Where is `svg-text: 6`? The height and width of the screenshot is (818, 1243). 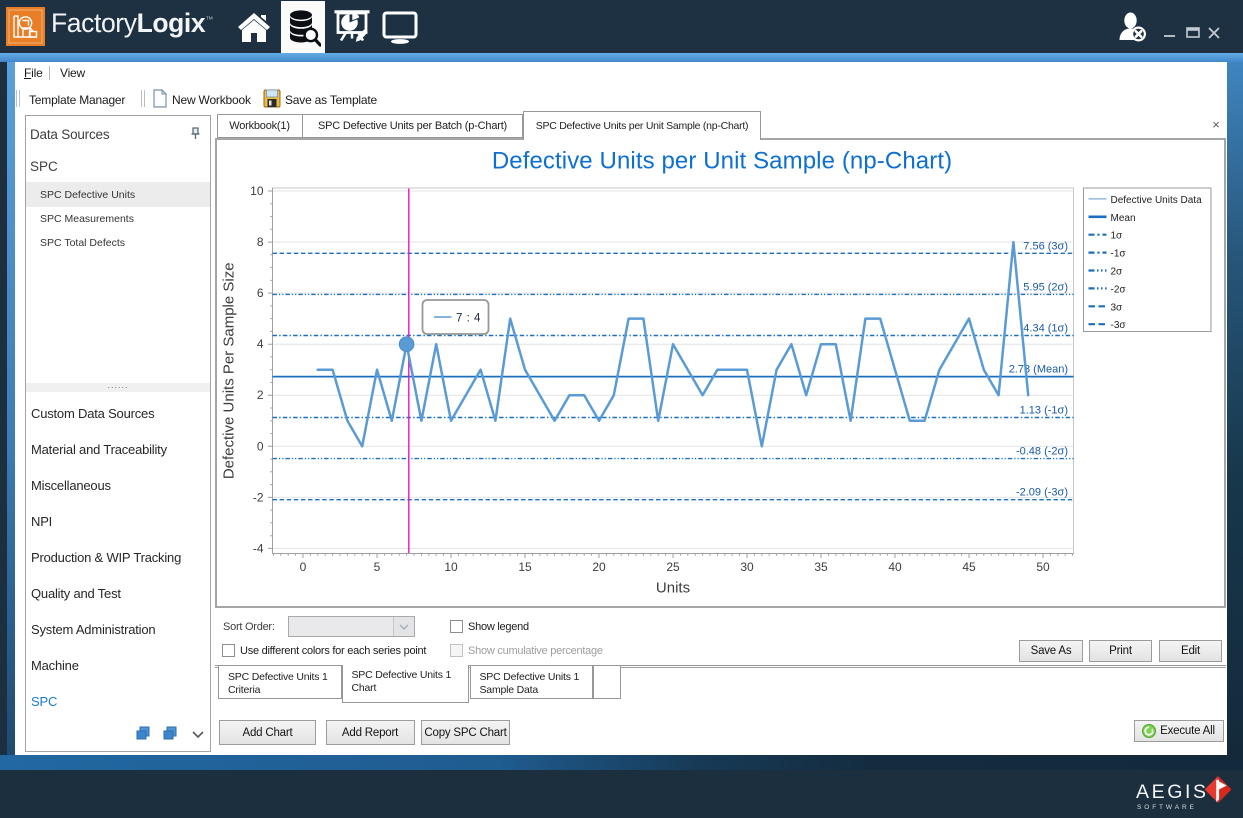 svg-text: 6 is located at coordinates (260, 293).